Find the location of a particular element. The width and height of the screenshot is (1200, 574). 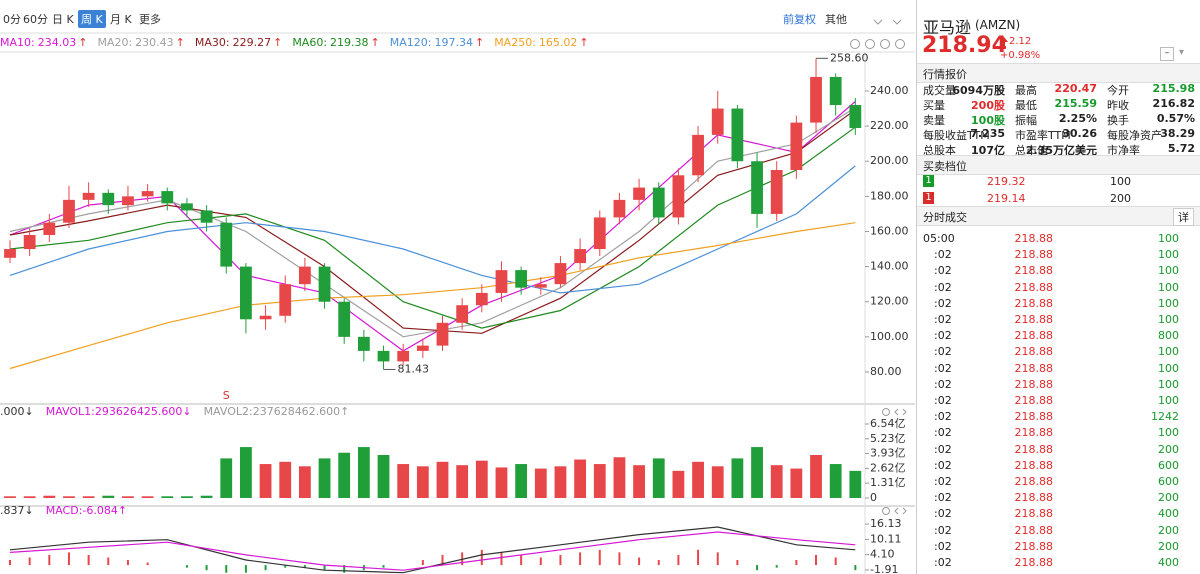

section-title: 行情报价 is located at coordinates (945, 74).